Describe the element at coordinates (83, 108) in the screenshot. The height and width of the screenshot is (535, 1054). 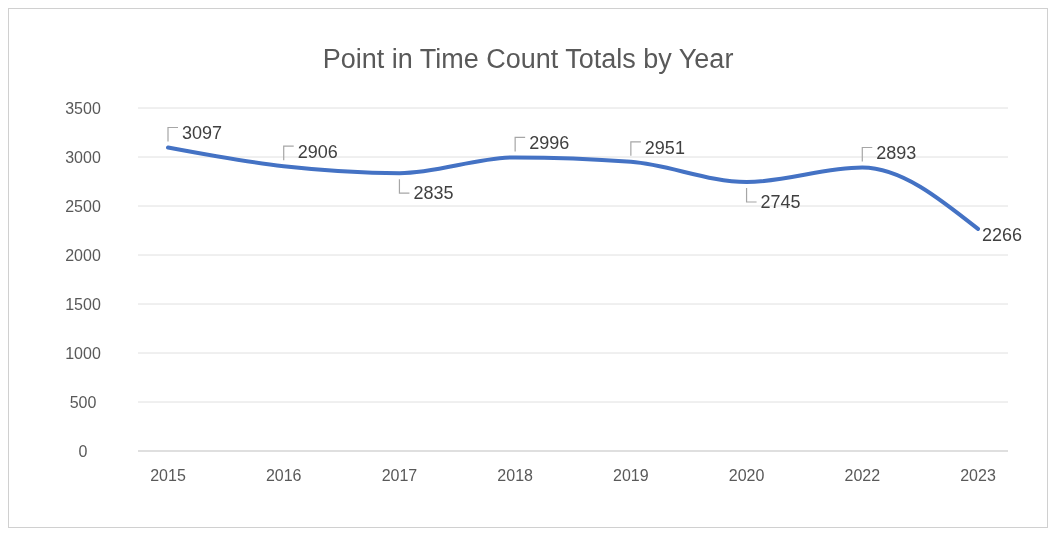
I see `y-tick-label: 3500` at that location.